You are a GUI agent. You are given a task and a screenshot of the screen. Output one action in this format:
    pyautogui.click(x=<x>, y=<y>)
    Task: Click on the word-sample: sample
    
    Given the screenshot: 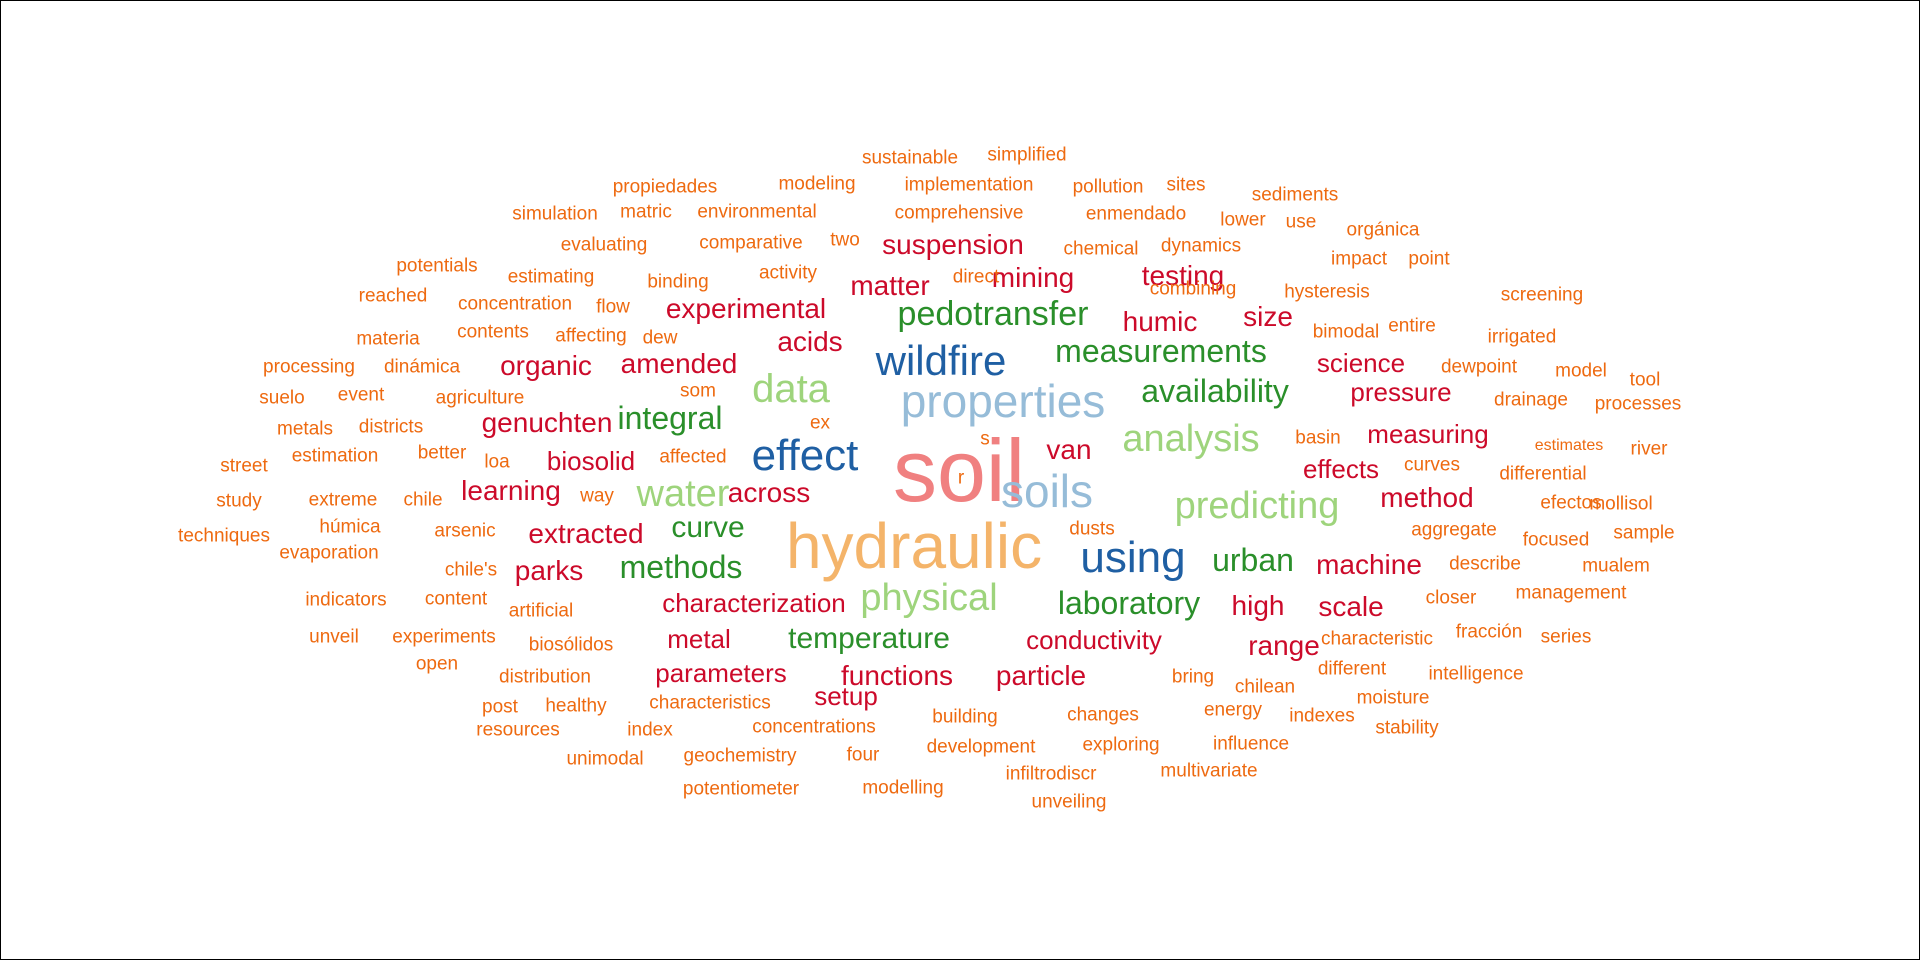 What is the action you would take?
    pyautogui.click(x=1644, y=533)
    